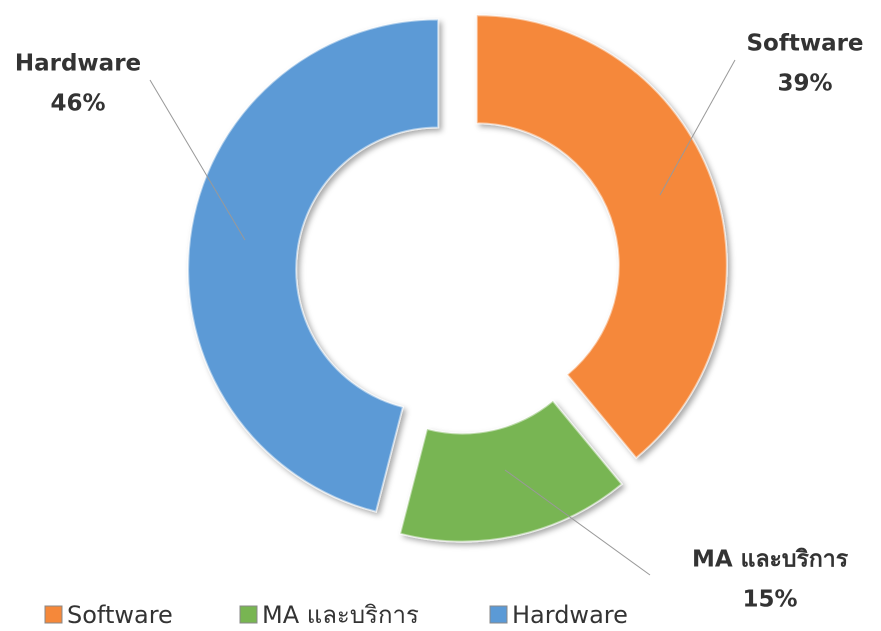 This screenshot has height=631, width=881. Describe the element at coordinates (804, 84) in the screenshot. I see `data-label-value: 39%` at that location.